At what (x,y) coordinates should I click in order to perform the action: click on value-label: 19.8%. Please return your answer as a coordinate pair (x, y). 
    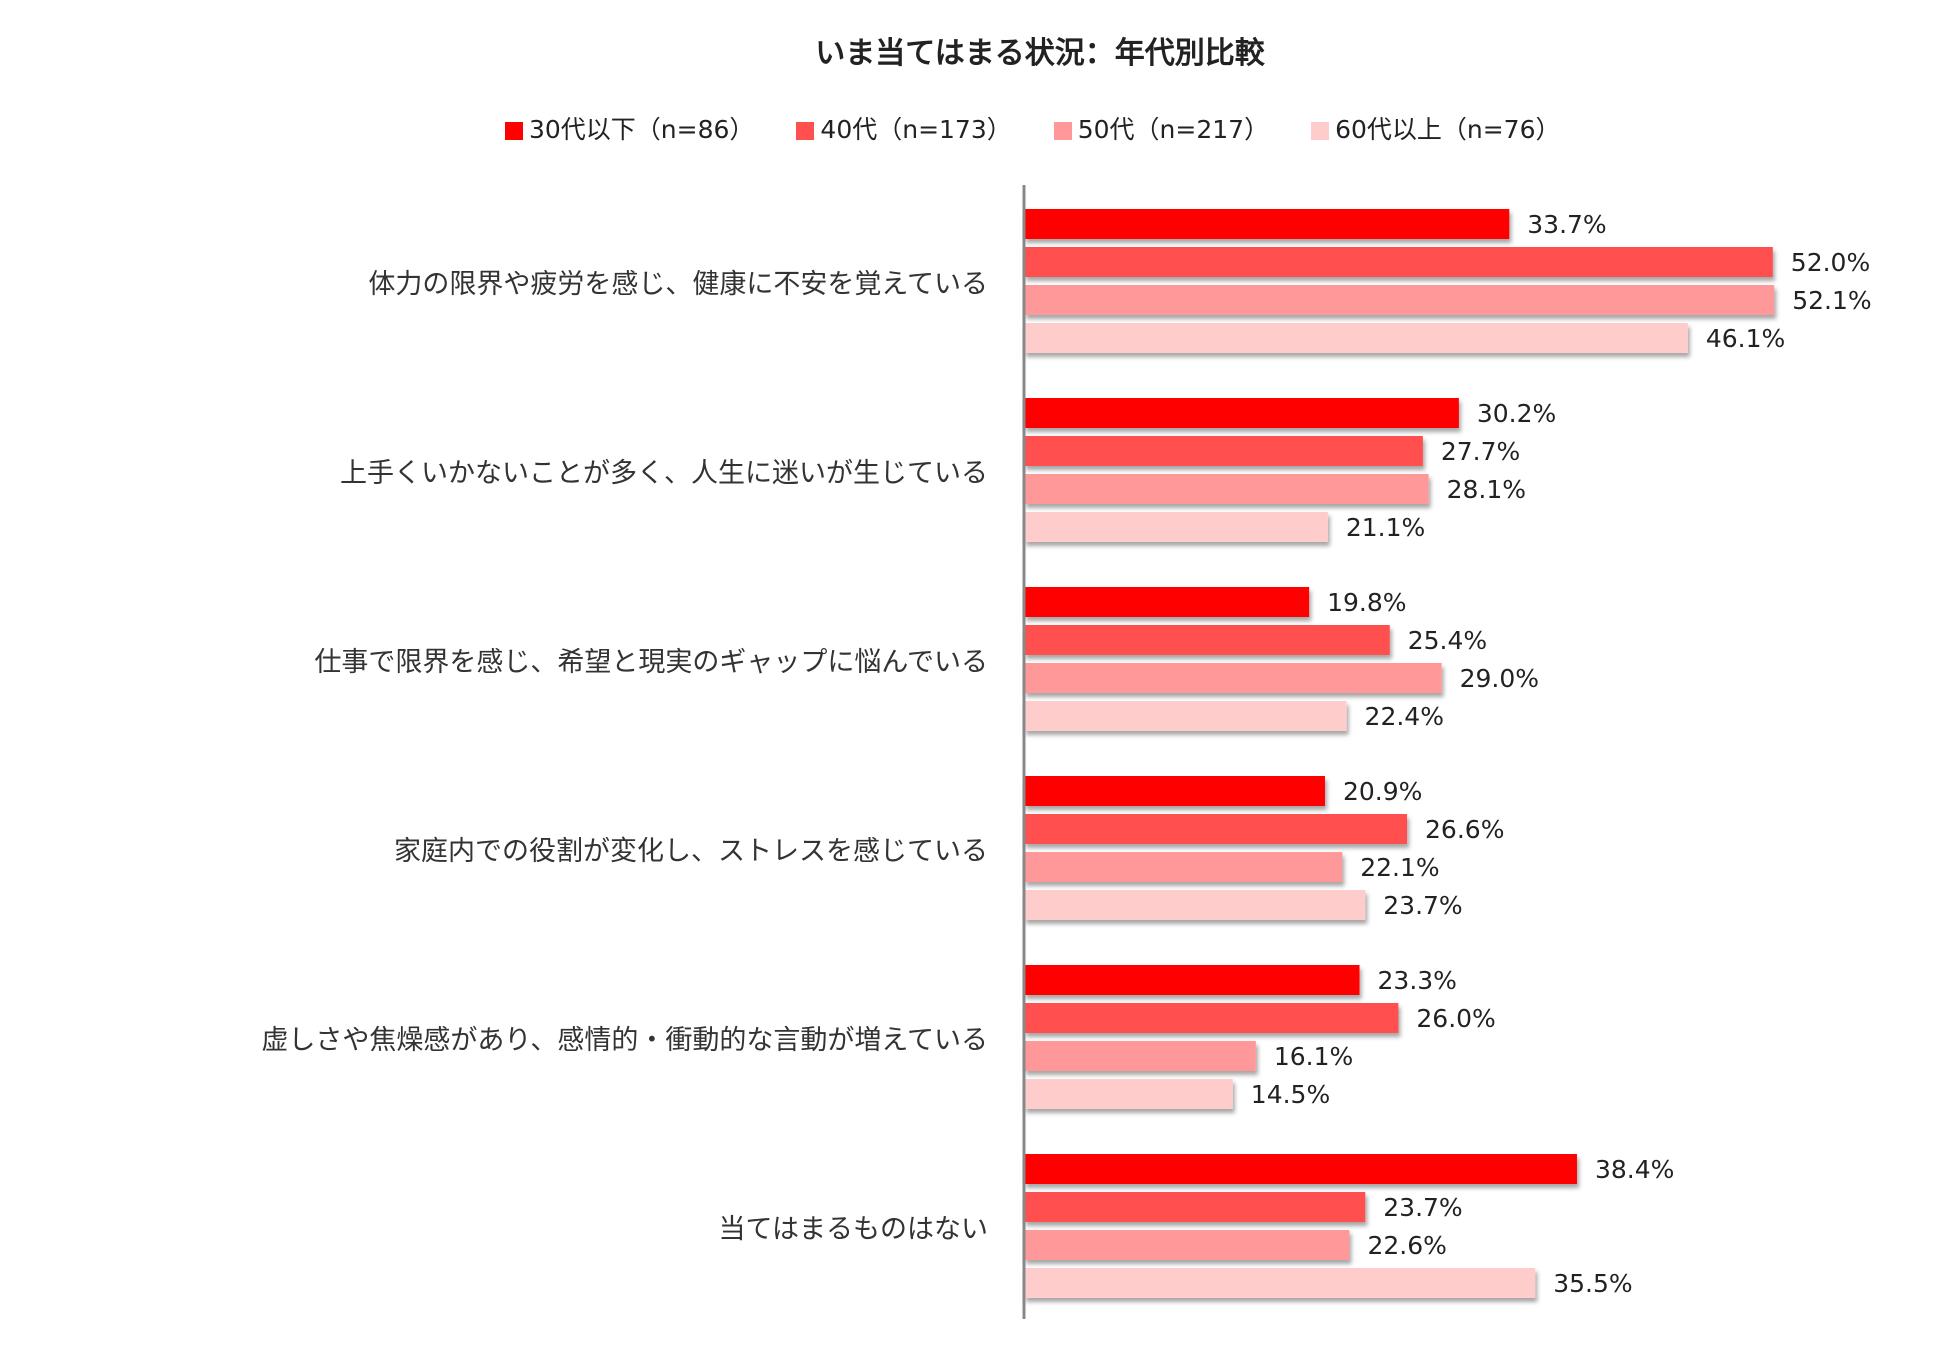
    Looking at the image, I should click on (1366, 602).